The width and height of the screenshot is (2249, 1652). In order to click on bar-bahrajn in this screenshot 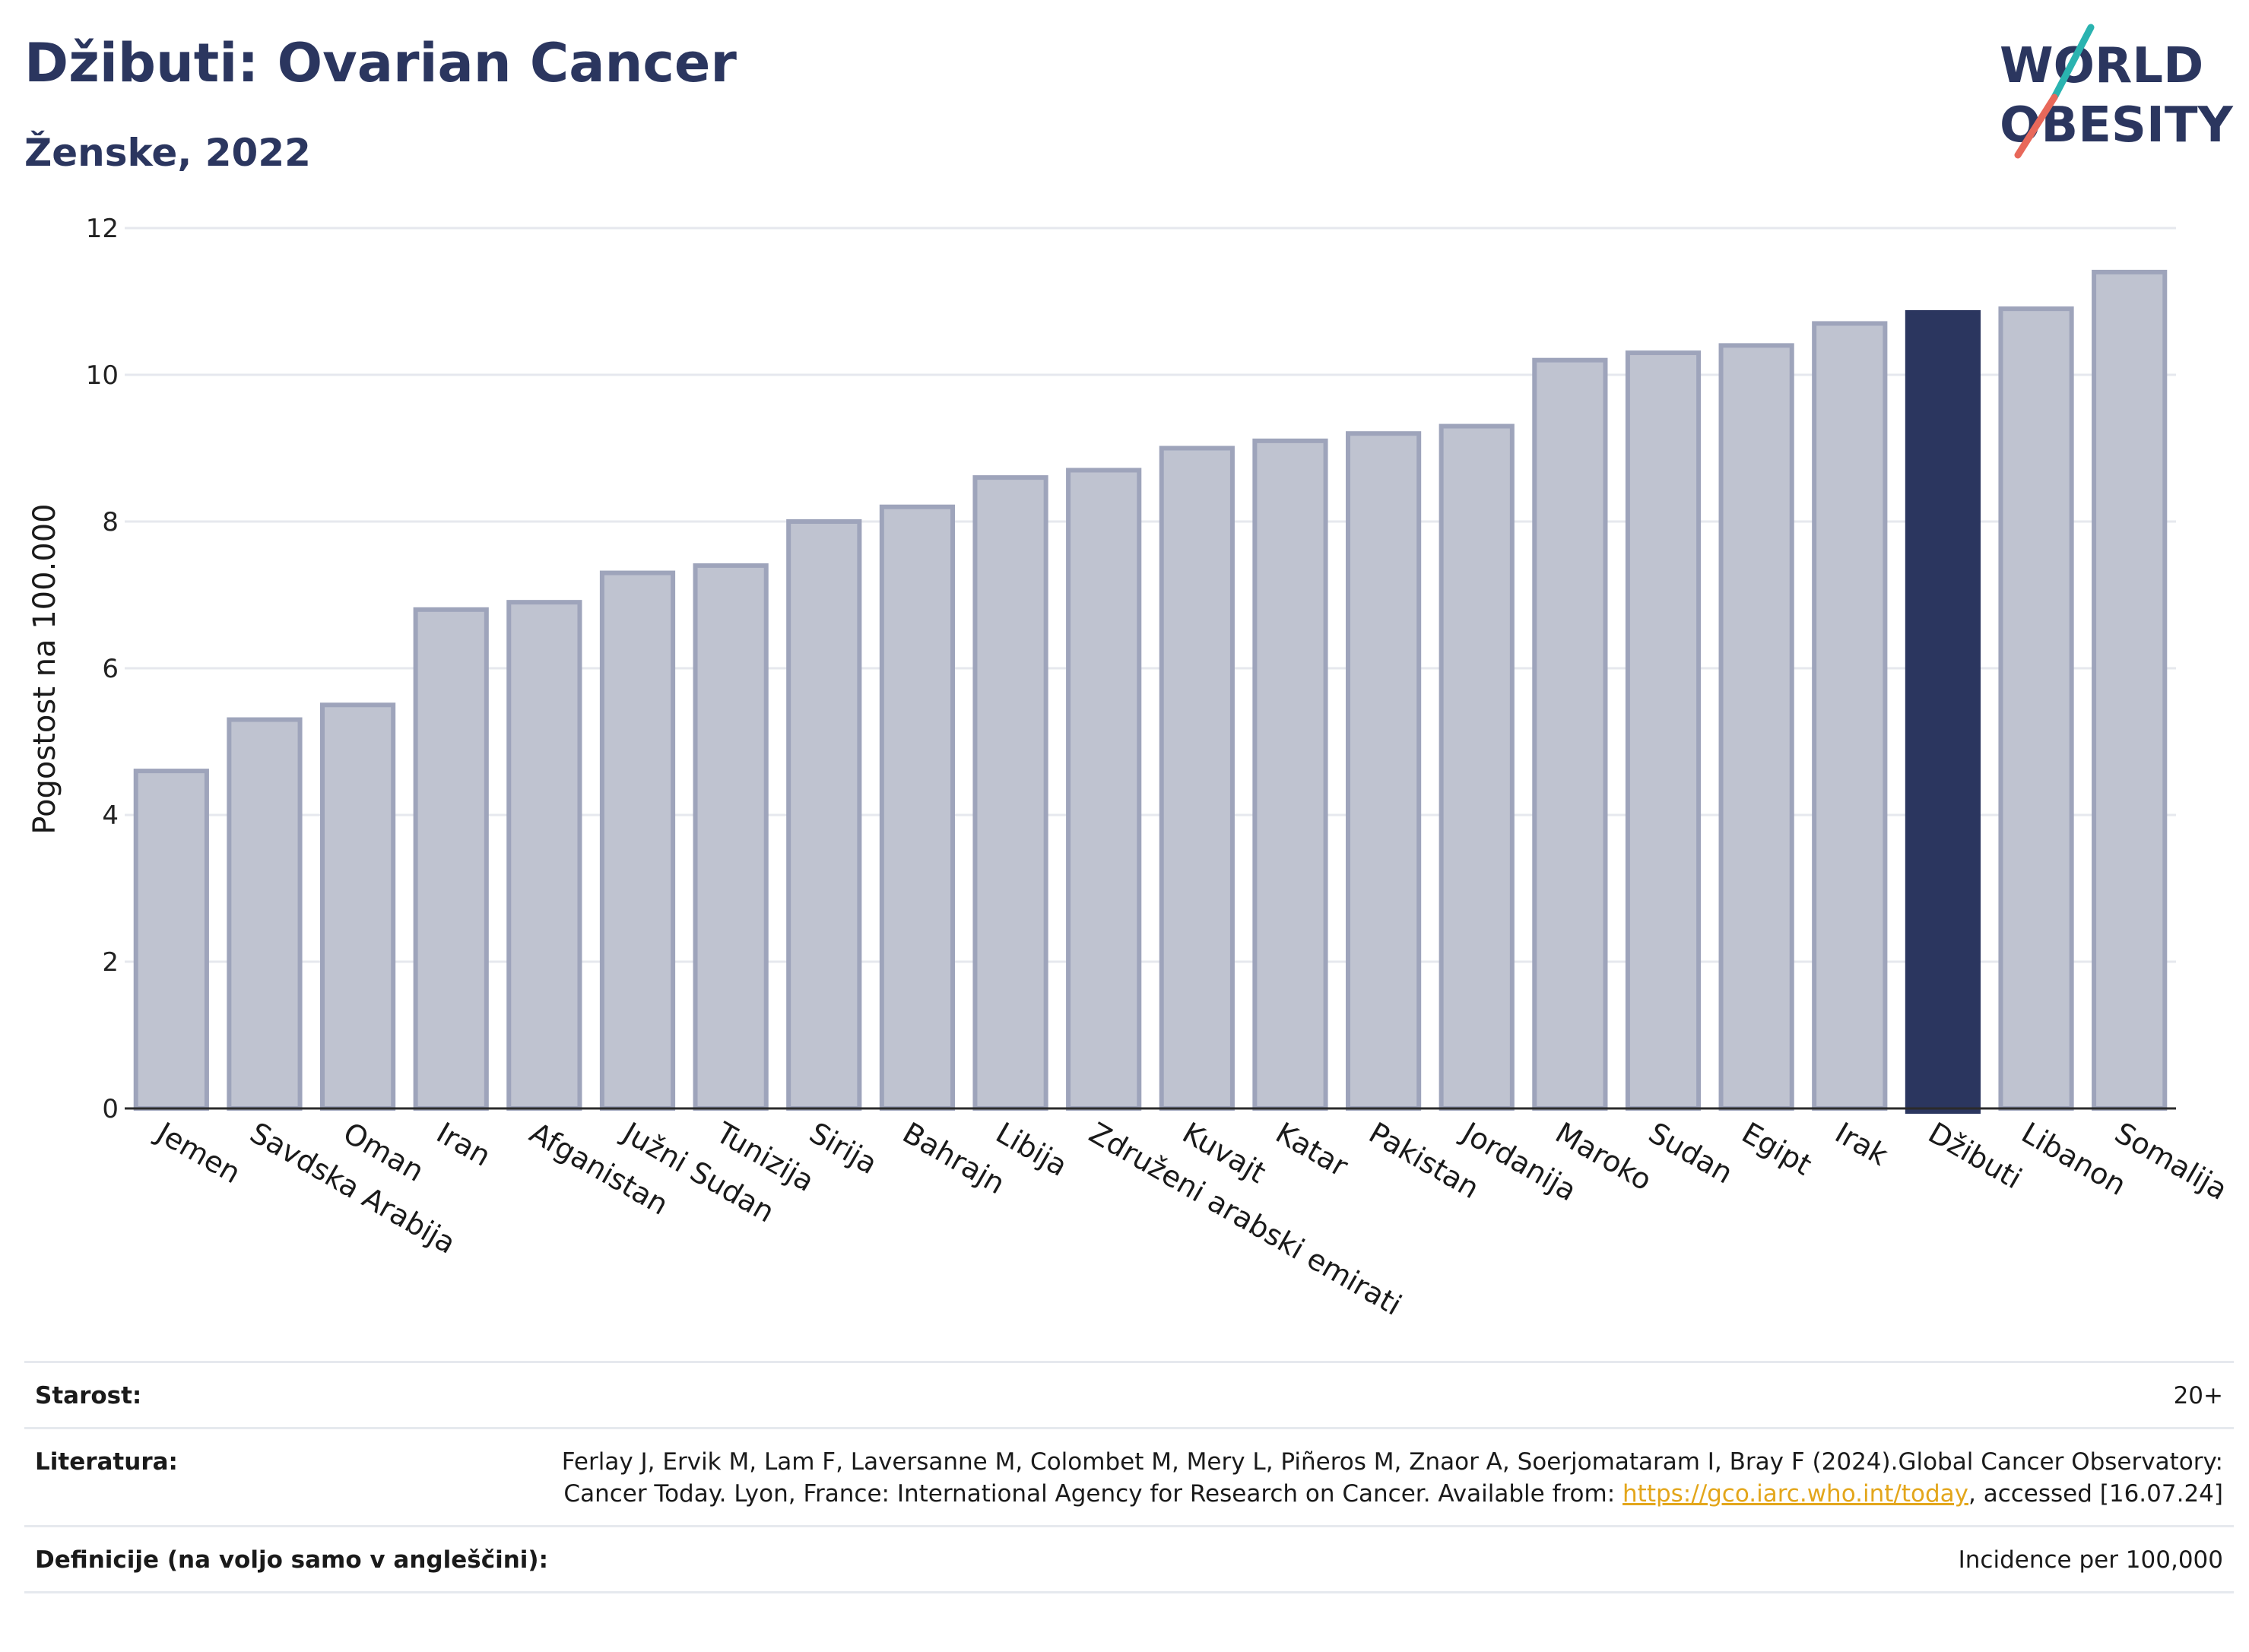, I will do `click(917, 807)`.